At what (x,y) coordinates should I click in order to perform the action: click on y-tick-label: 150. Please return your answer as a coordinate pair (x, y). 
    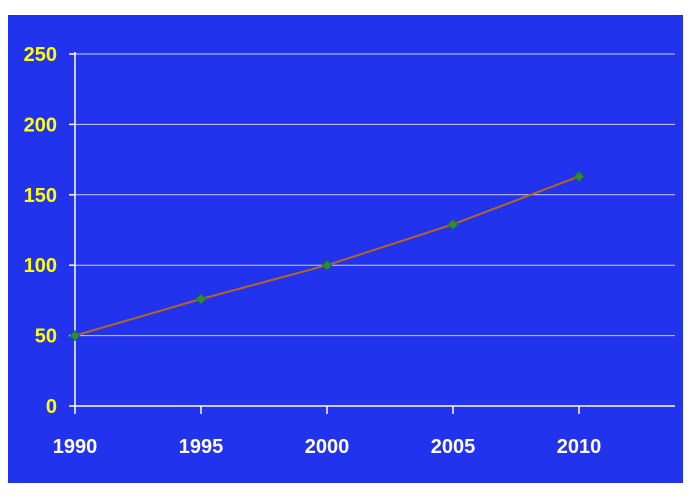
    Looking at the image, I should click on (40, 196).